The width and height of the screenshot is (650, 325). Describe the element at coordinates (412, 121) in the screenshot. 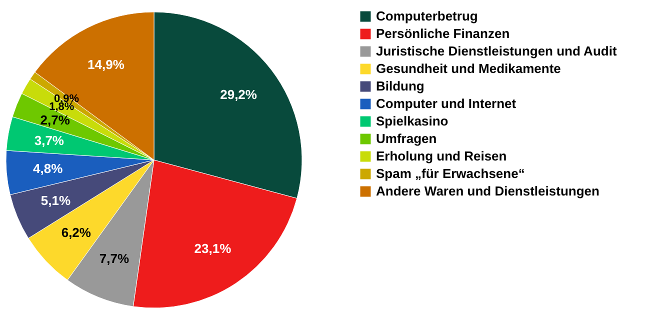

I see `legend-label: Spielkasino` at that location.